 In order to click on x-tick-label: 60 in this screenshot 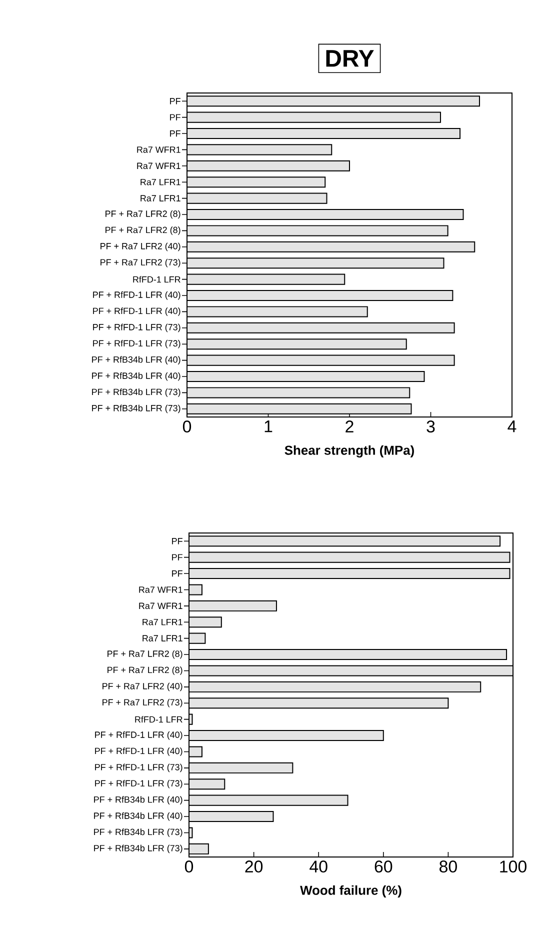, I will do `click(383, 866)`.